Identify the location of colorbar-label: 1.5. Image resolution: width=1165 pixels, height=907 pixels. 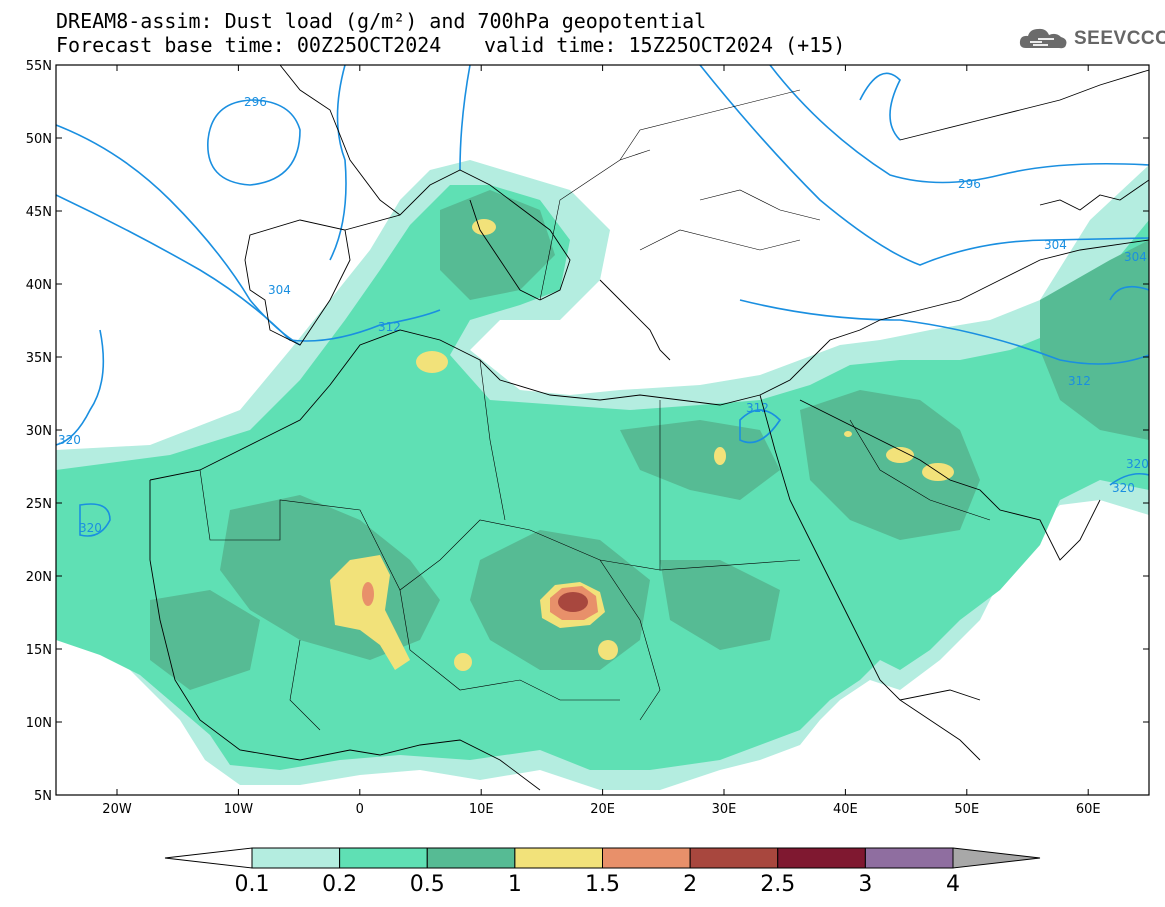
(602, 884).